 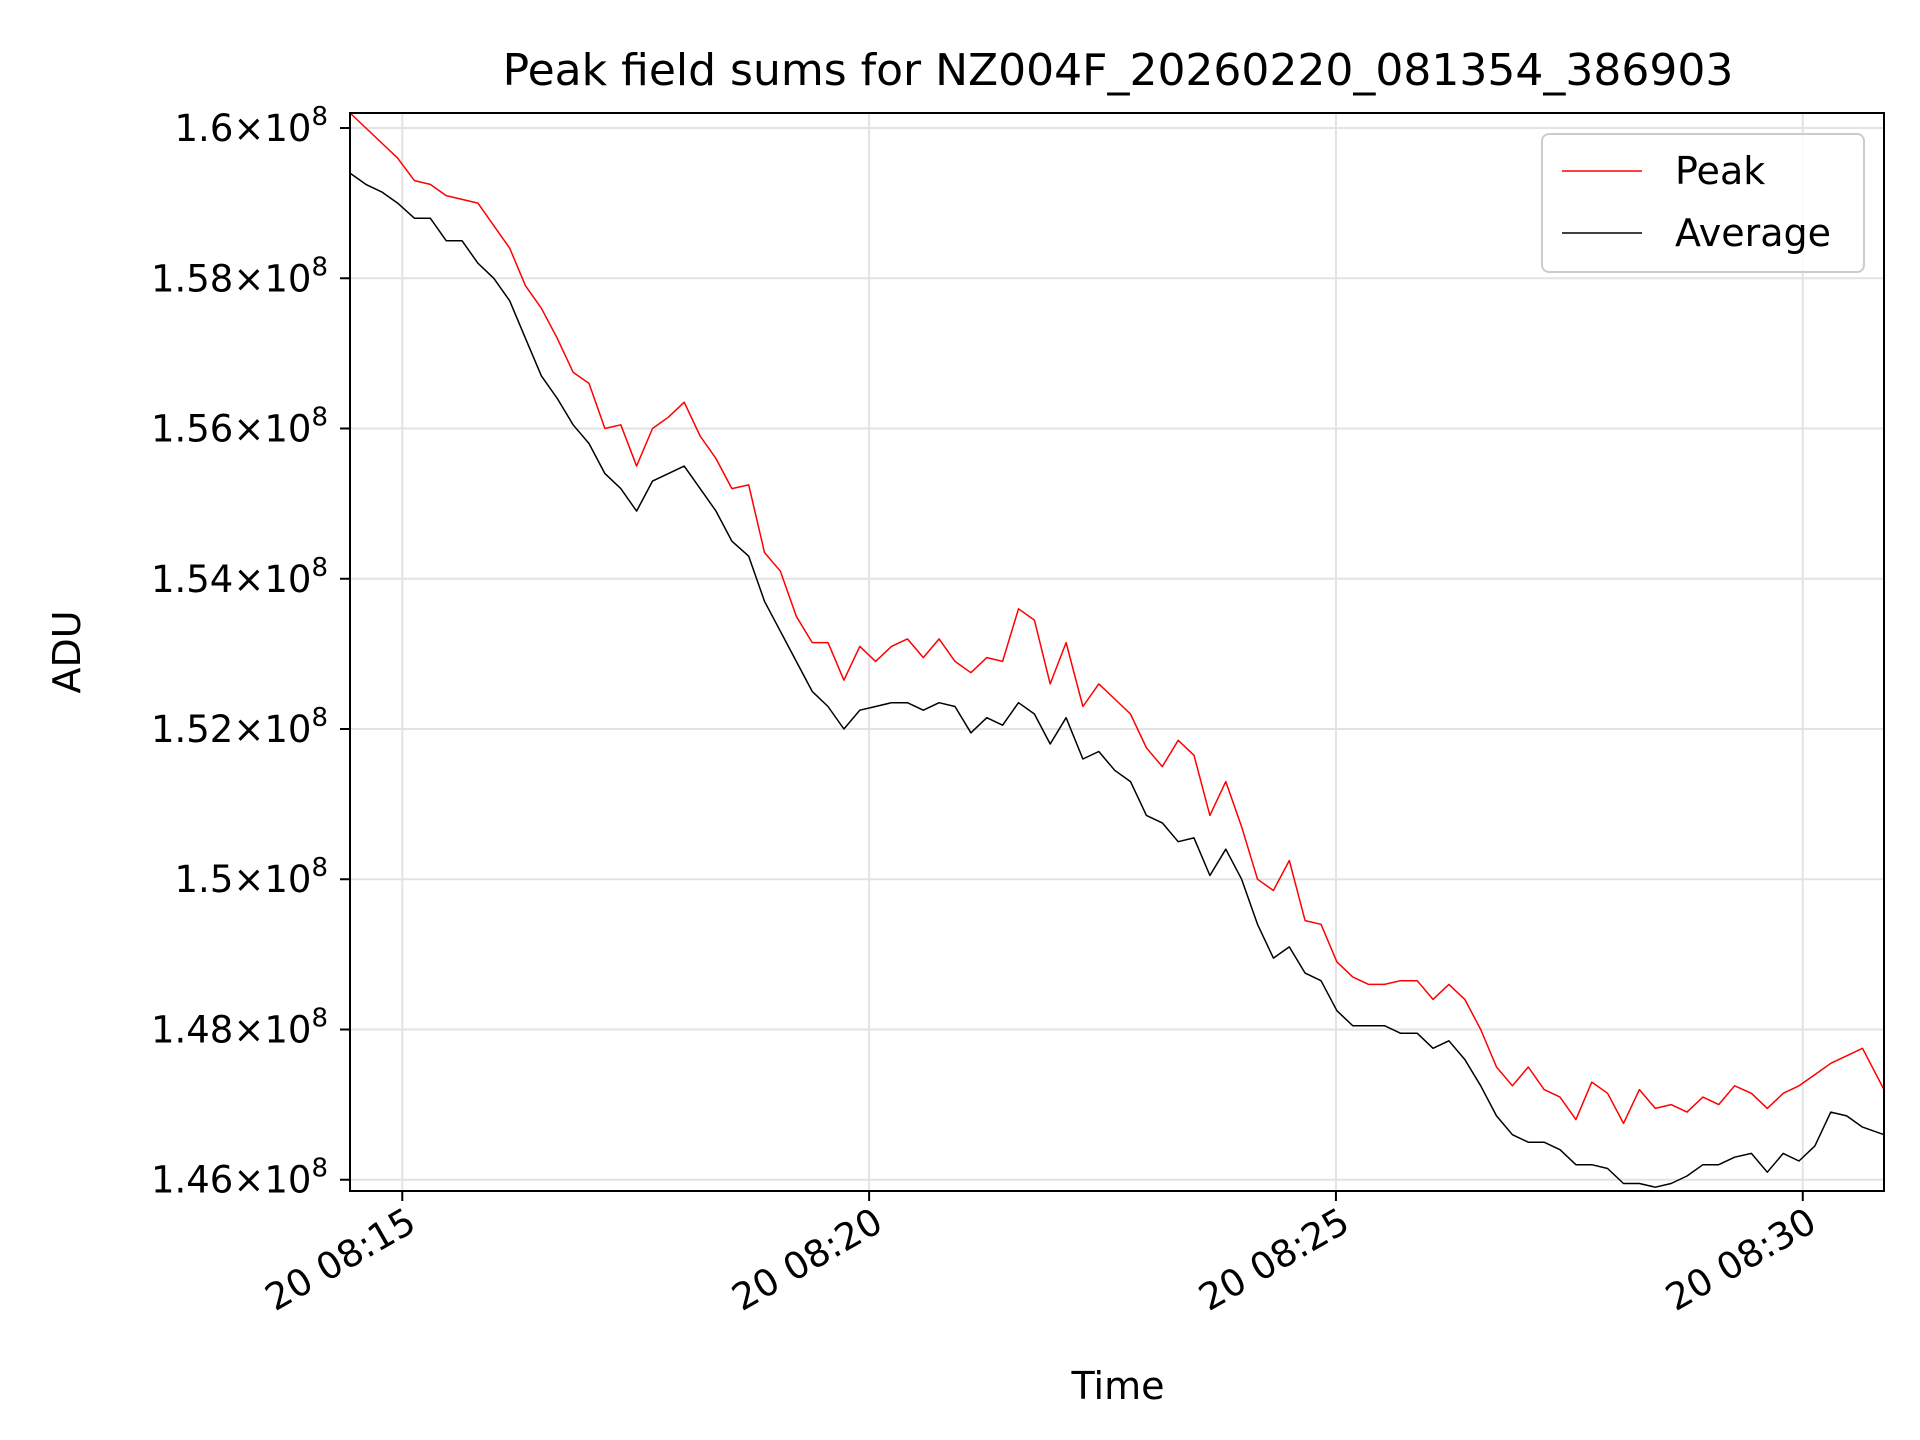 I want to click on y-tick-label: 1.46×108, so click(x=239, y=1178).